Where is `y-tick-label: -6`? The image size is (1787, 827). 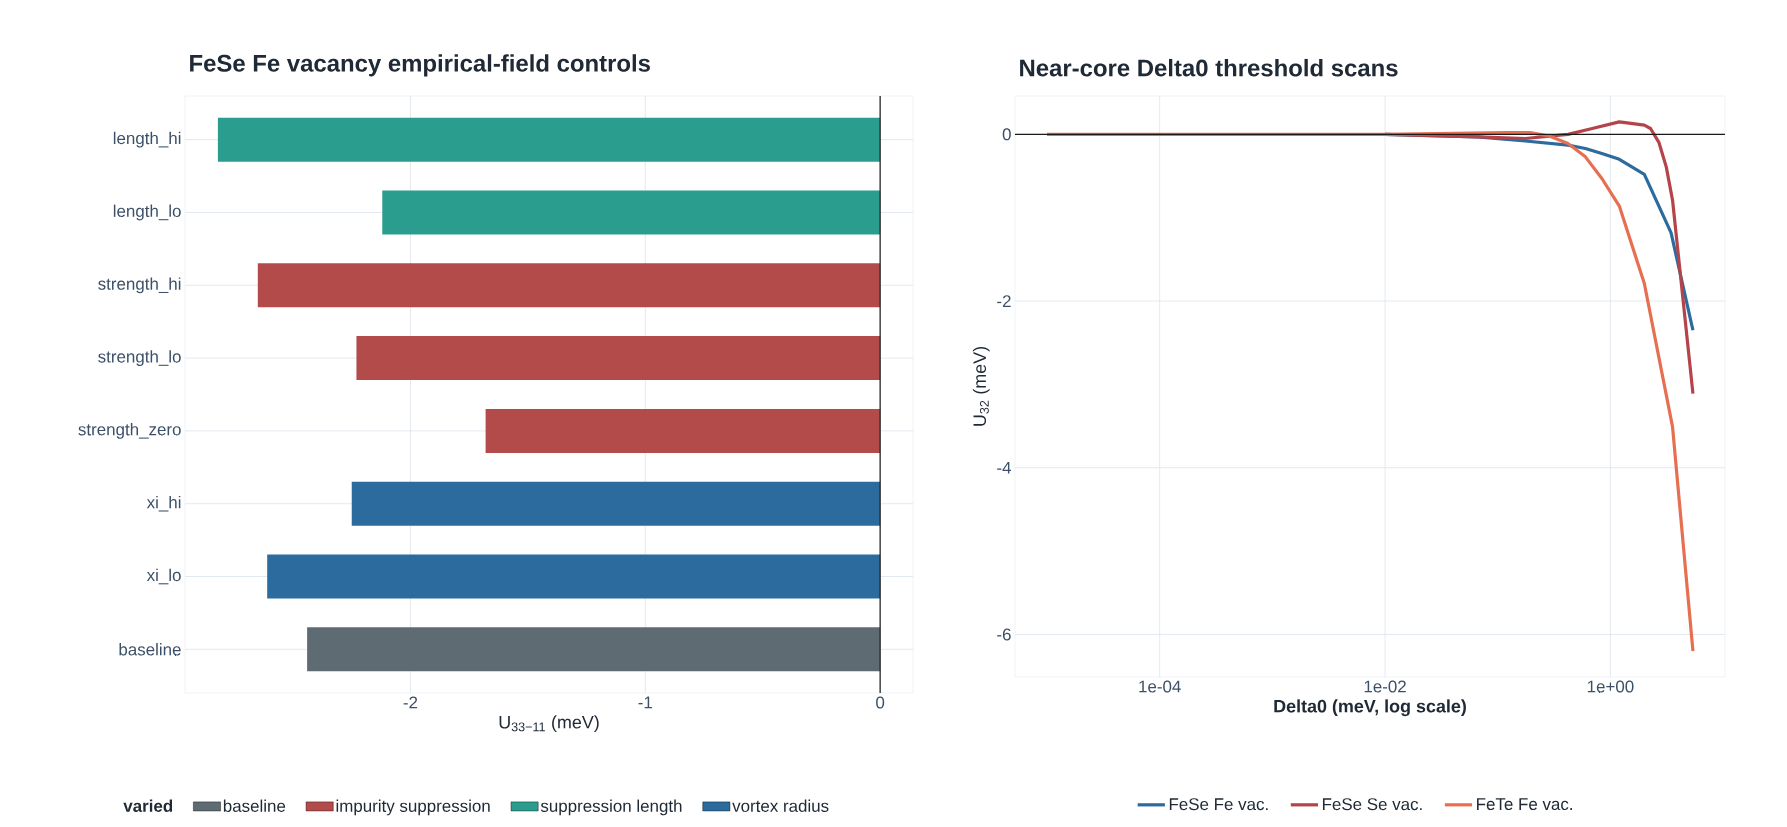 y-tick-label: -6 is located at coordinates (1004, 634).